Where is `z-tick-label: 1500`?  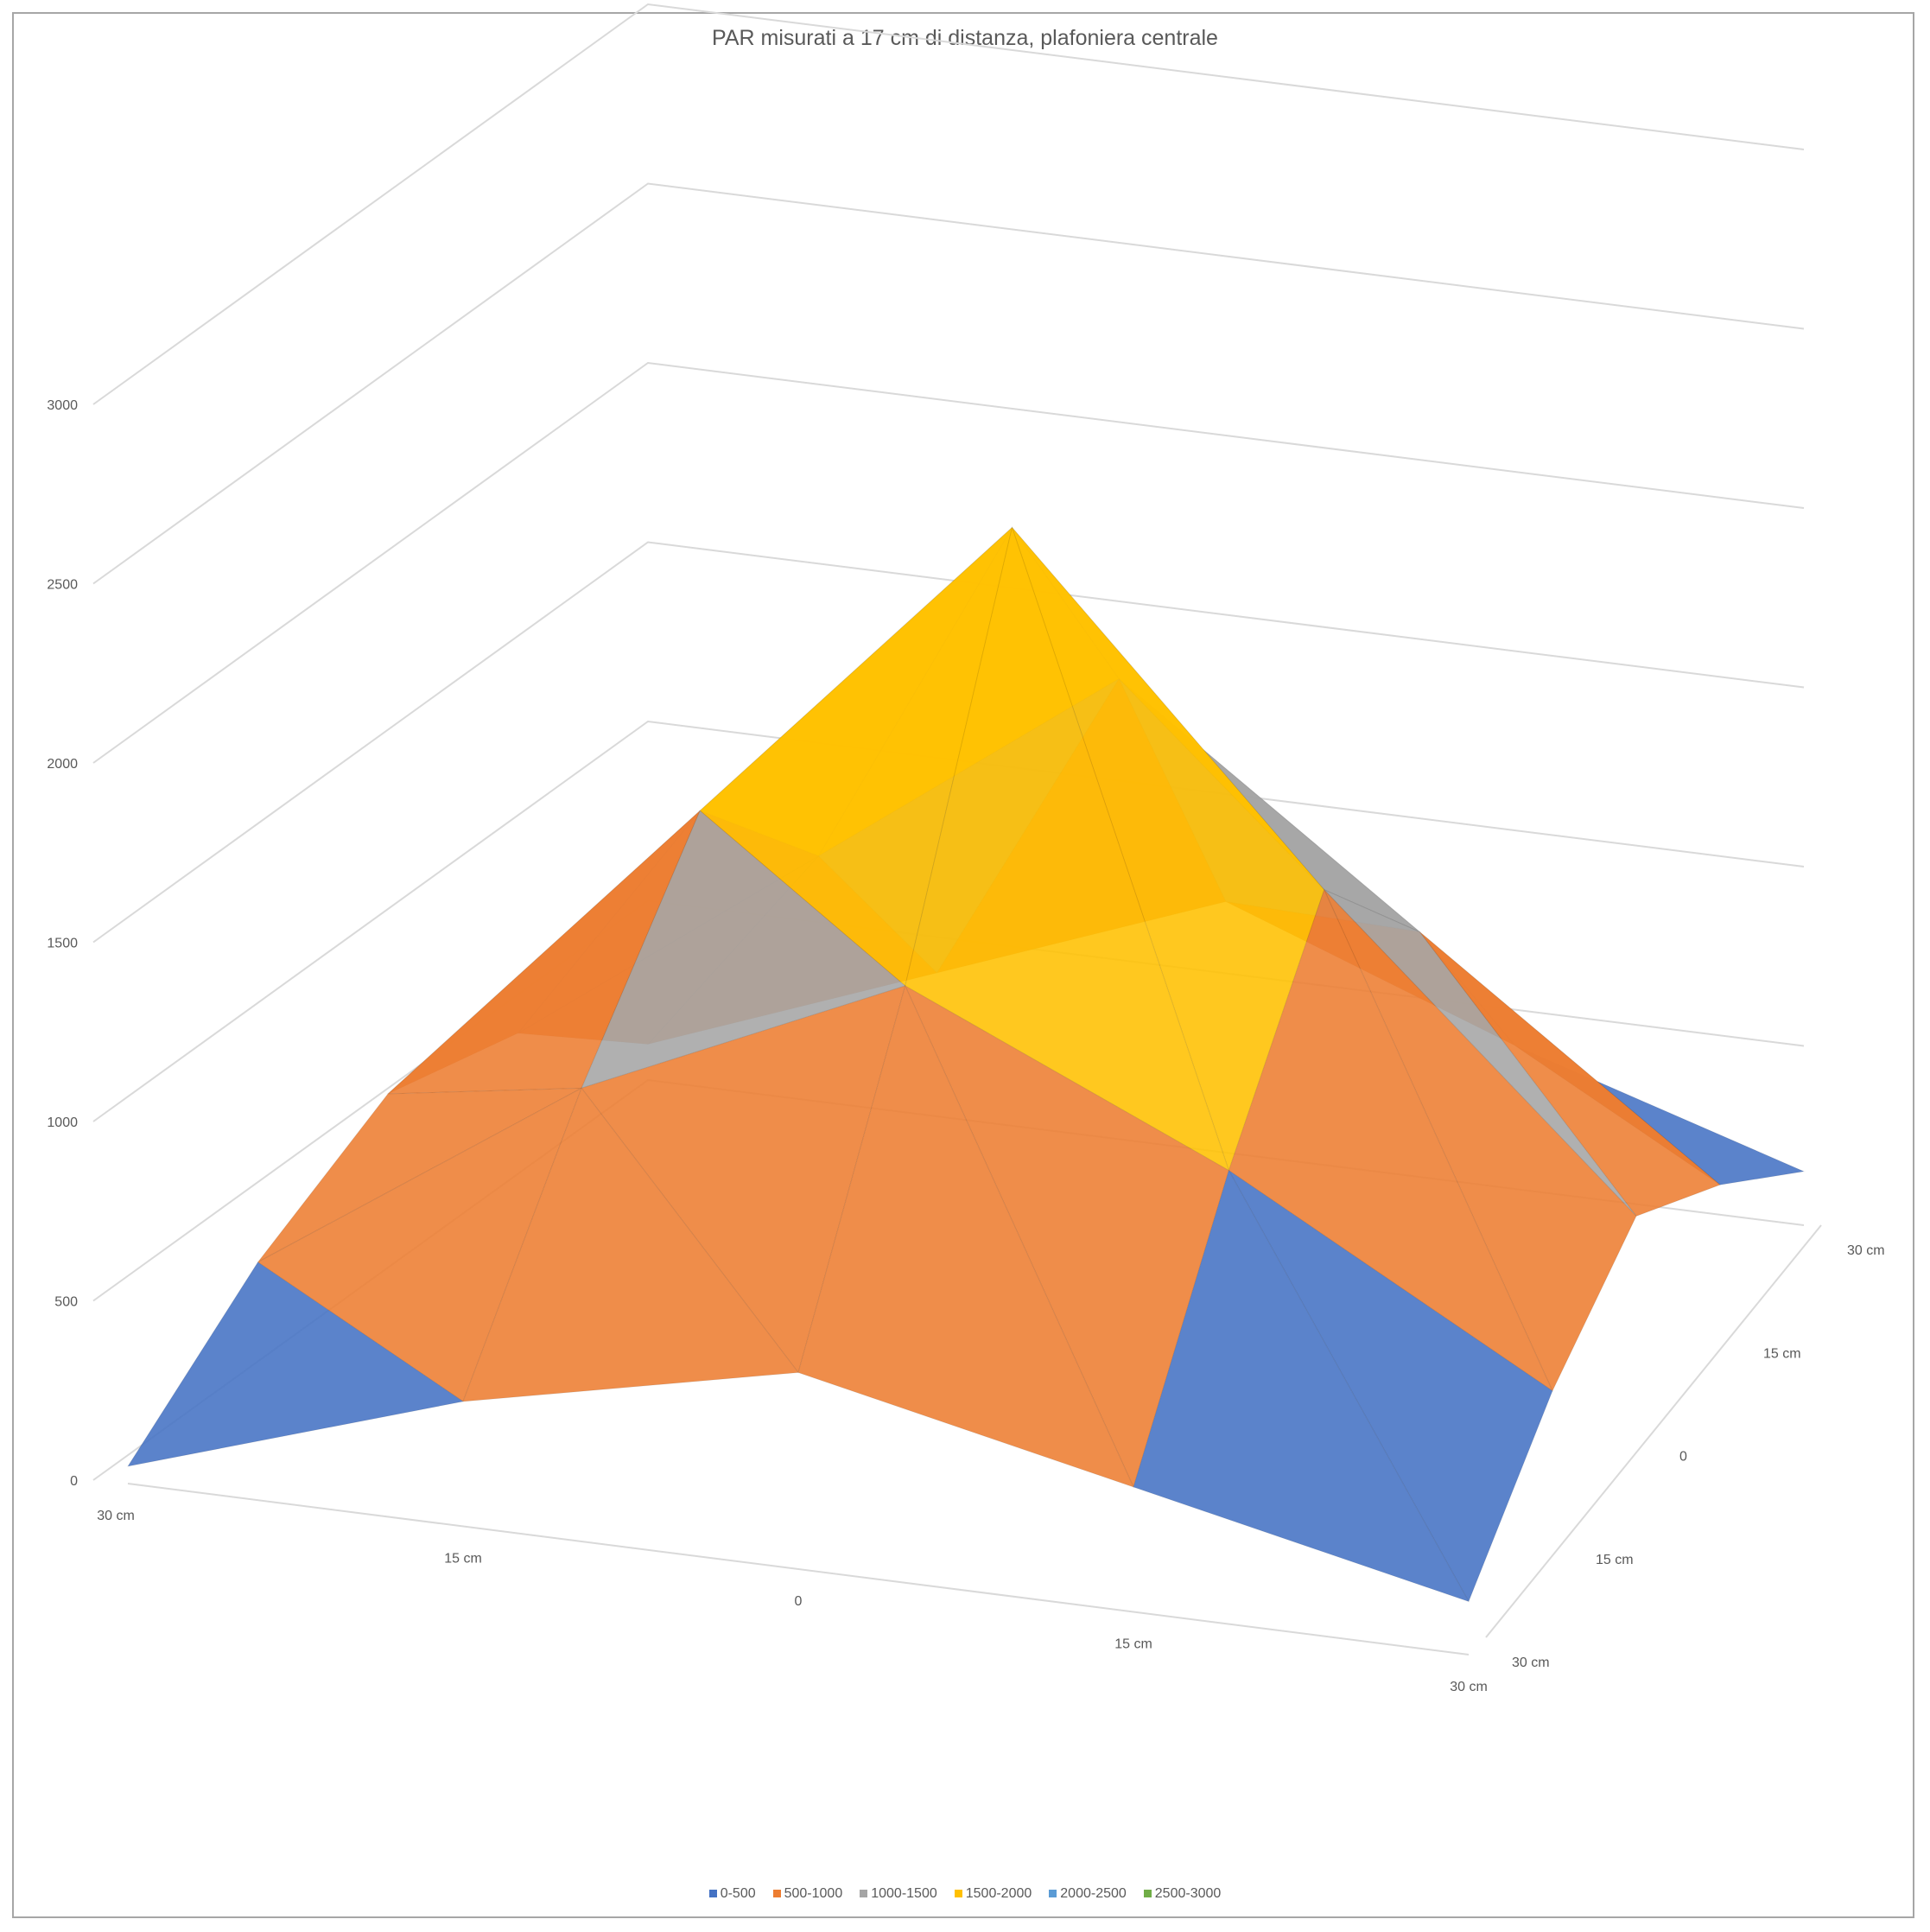
z-tick-label: 1500 is located at coordinates (62, 944).